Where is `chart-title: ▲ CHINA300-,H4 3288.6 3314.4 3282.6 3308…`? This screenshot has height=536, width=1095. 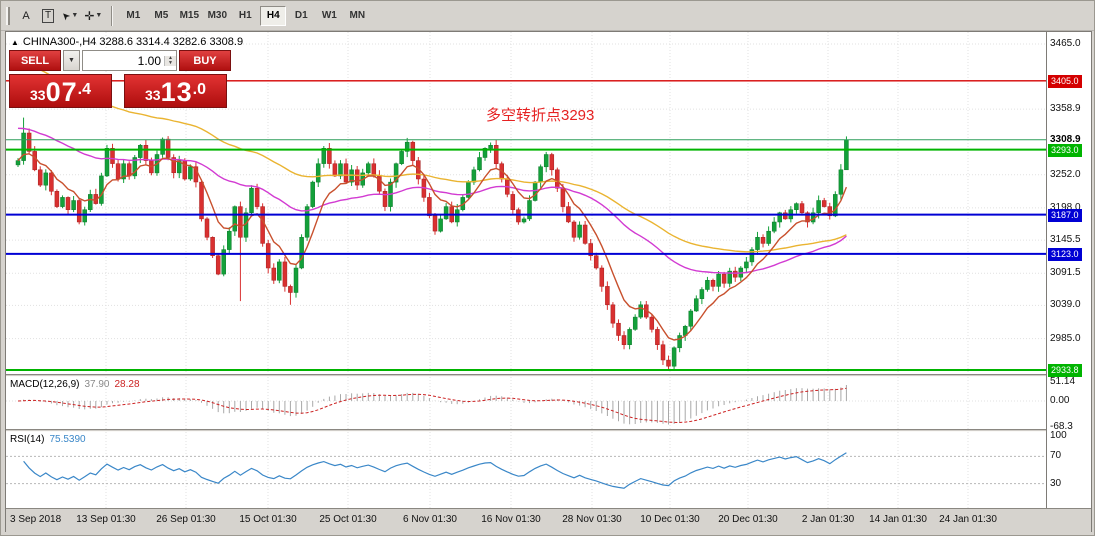
chart-title: ▲ CHINA300-,H4 3288.6 3314.4 3282.6 3308… is located at coordinates (127, 42).